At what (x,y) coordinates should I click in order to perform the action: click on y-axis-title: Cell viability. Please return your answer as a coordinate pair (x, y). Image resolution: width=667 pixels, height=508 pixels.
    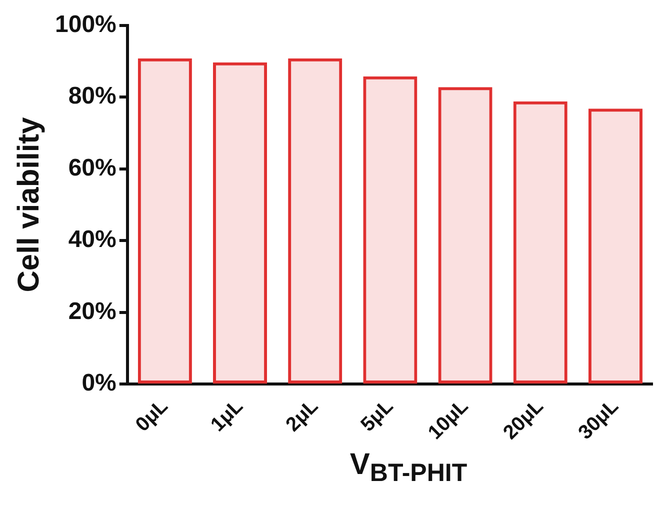
    Looking at the image, I should click on (29, 204).